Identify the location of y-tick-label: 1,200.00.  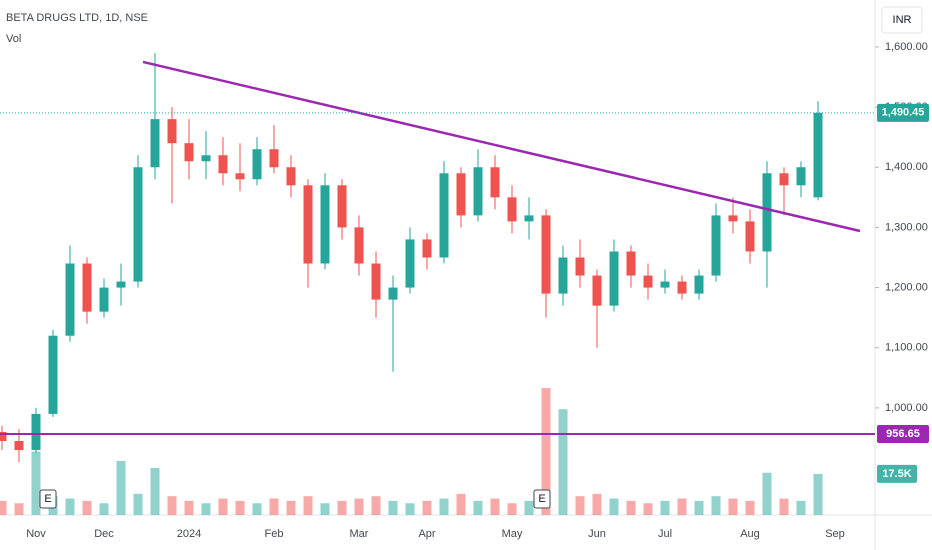
(906, 287).